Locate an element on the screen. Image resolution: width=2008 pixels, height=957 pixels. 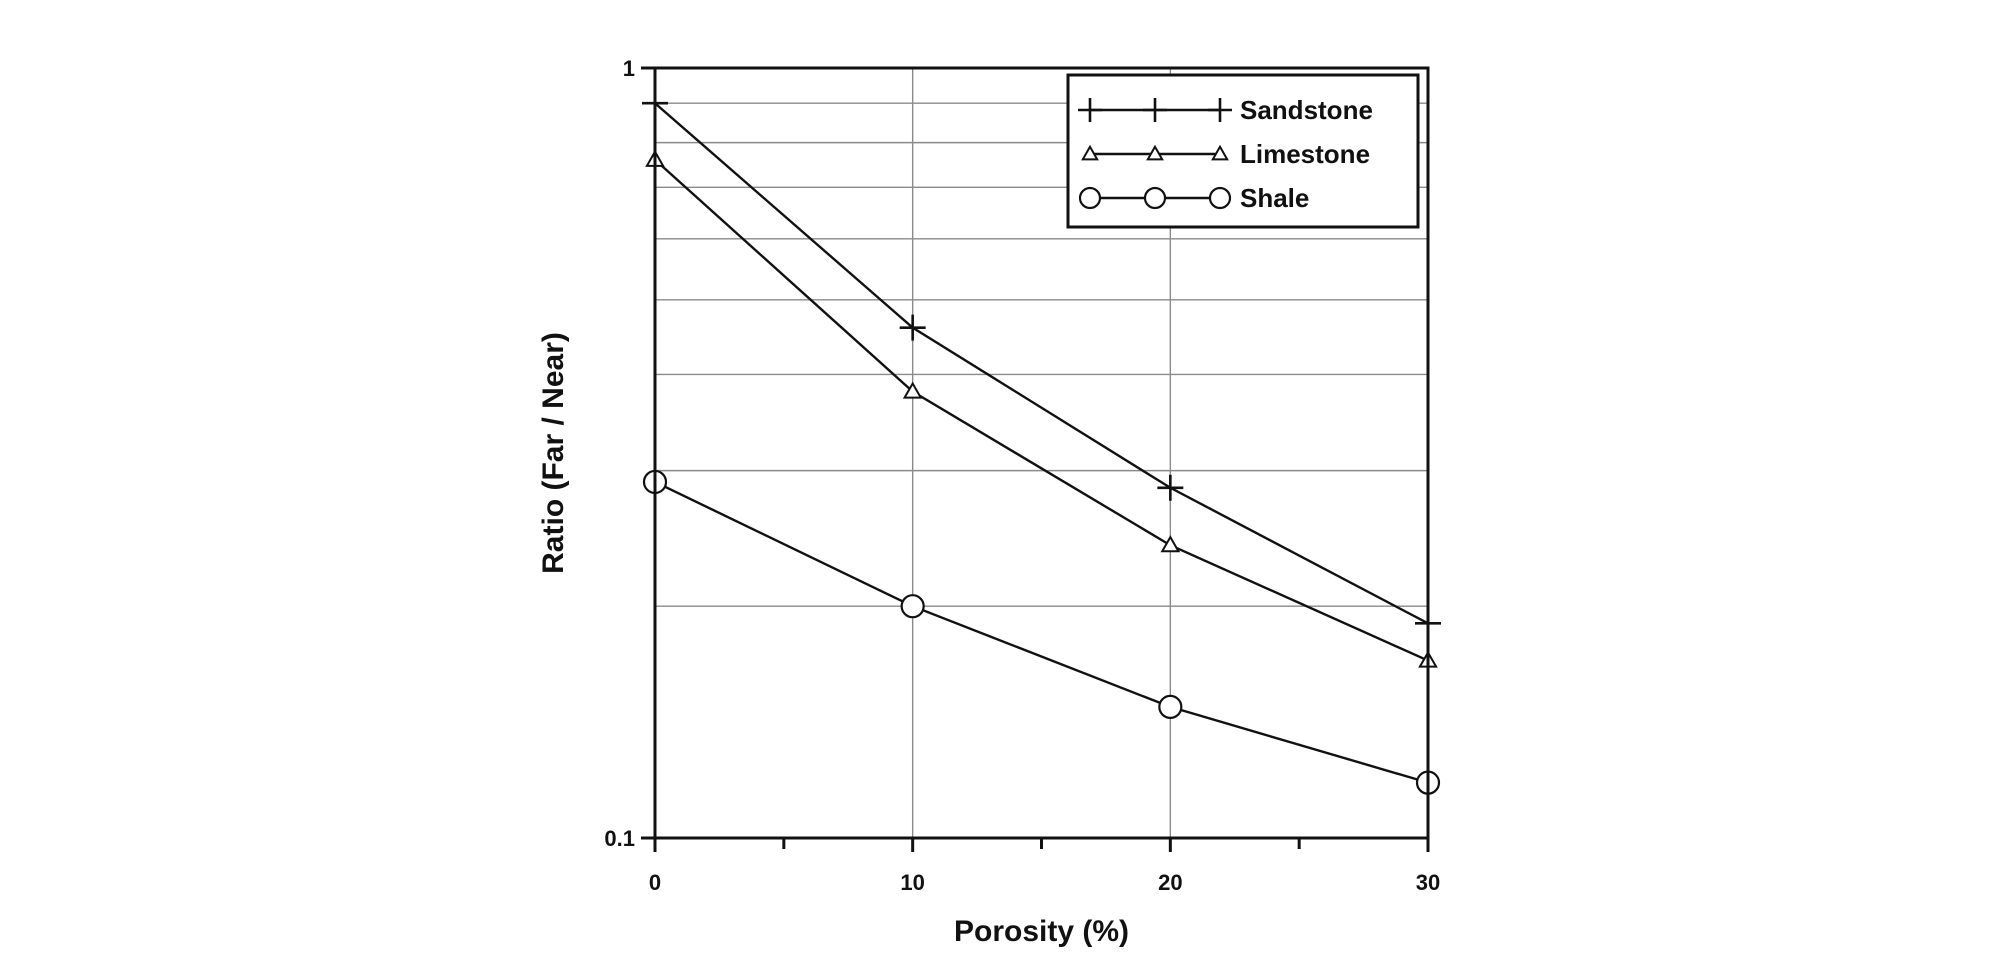
y-axis-title: Ratio (Far / Near) is located at coordinates (553, 453).